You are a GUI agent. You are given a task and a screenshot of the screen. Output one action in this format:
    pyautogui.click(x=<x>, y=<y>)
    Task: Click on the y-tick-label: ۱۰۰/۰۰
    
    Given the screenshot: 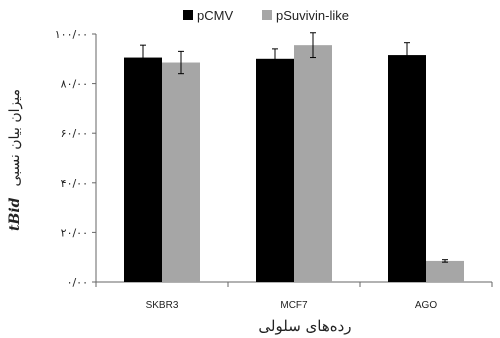 What is the action you would take?
    pyautogui.click(x=71, y=34)
    